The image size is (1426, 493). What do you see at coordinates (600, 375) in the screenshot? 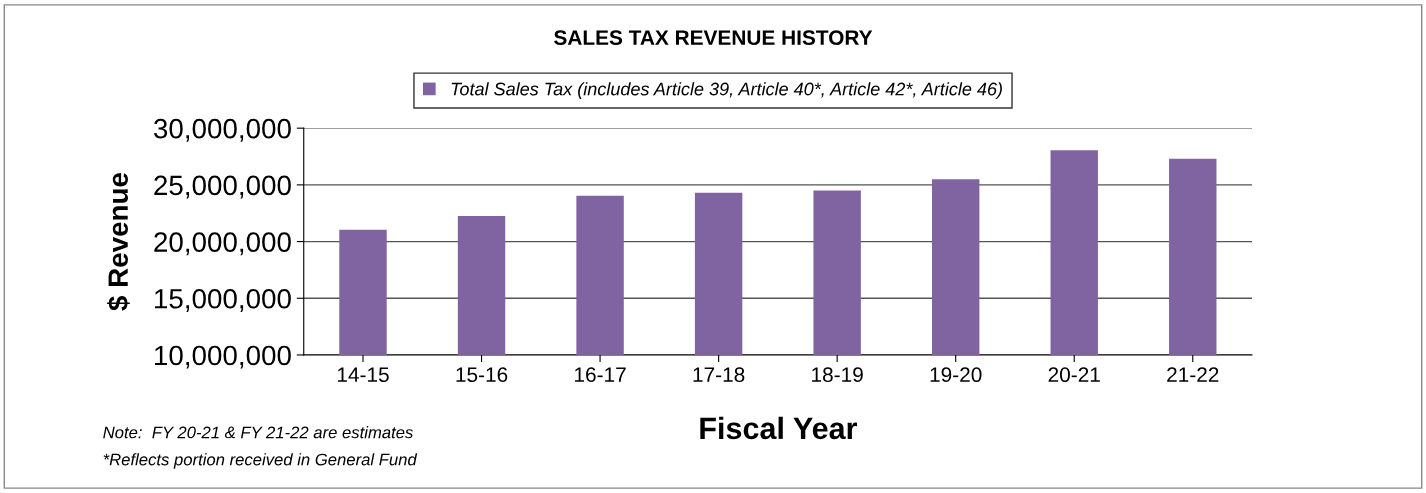
I see `x-tick-label: 16-17` at bounding box center [600, 375].